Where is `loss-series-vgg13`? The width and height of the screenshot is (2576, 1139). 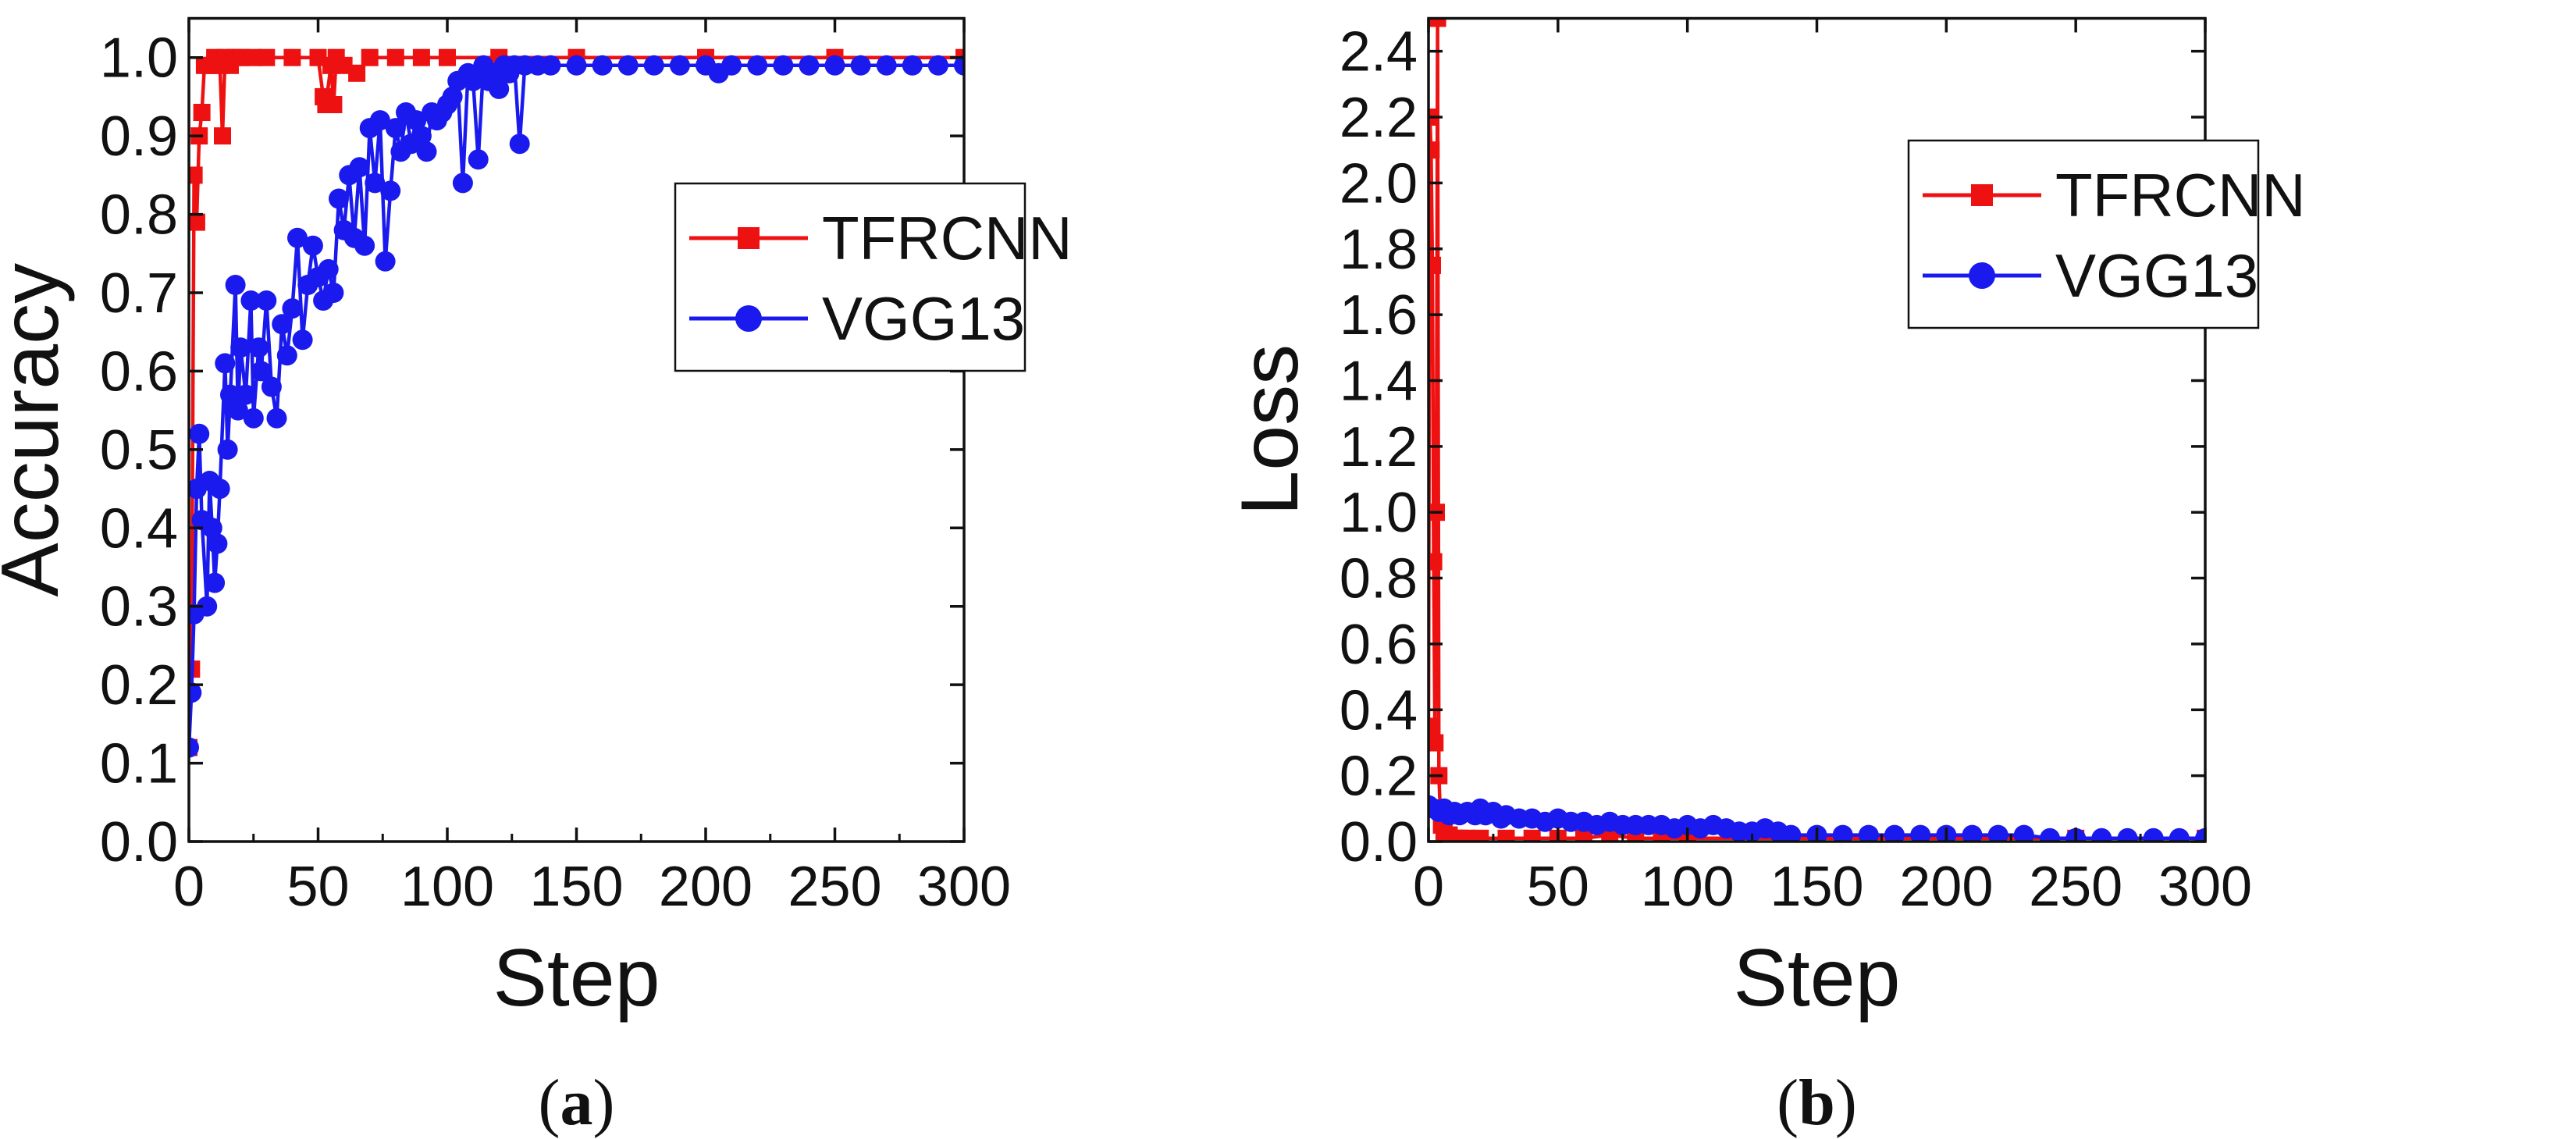 loss-series-vgg13 is located at coordinates (1817, 818).